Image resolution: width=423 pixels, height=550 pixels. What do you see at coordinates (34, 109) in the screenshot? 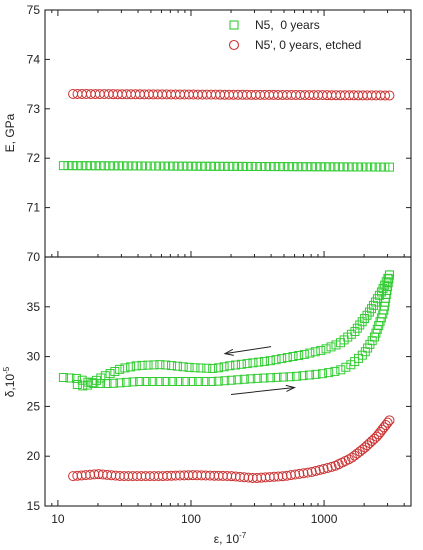
I see `top-y-tick-label: 73` at bounding box center [34, 109].